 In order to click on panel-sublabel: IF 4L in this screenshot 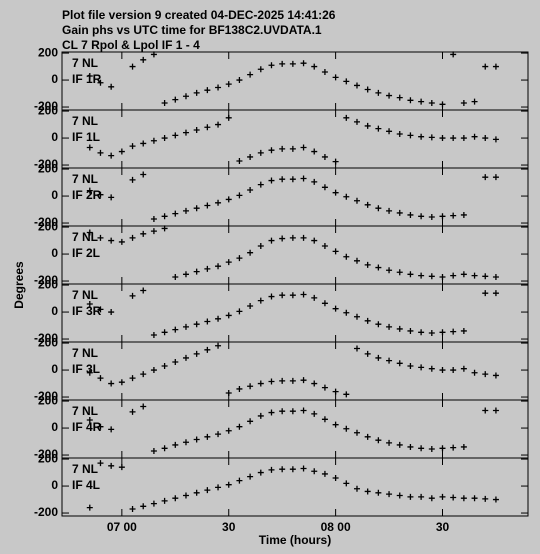, I will do `click(86, 485)`.